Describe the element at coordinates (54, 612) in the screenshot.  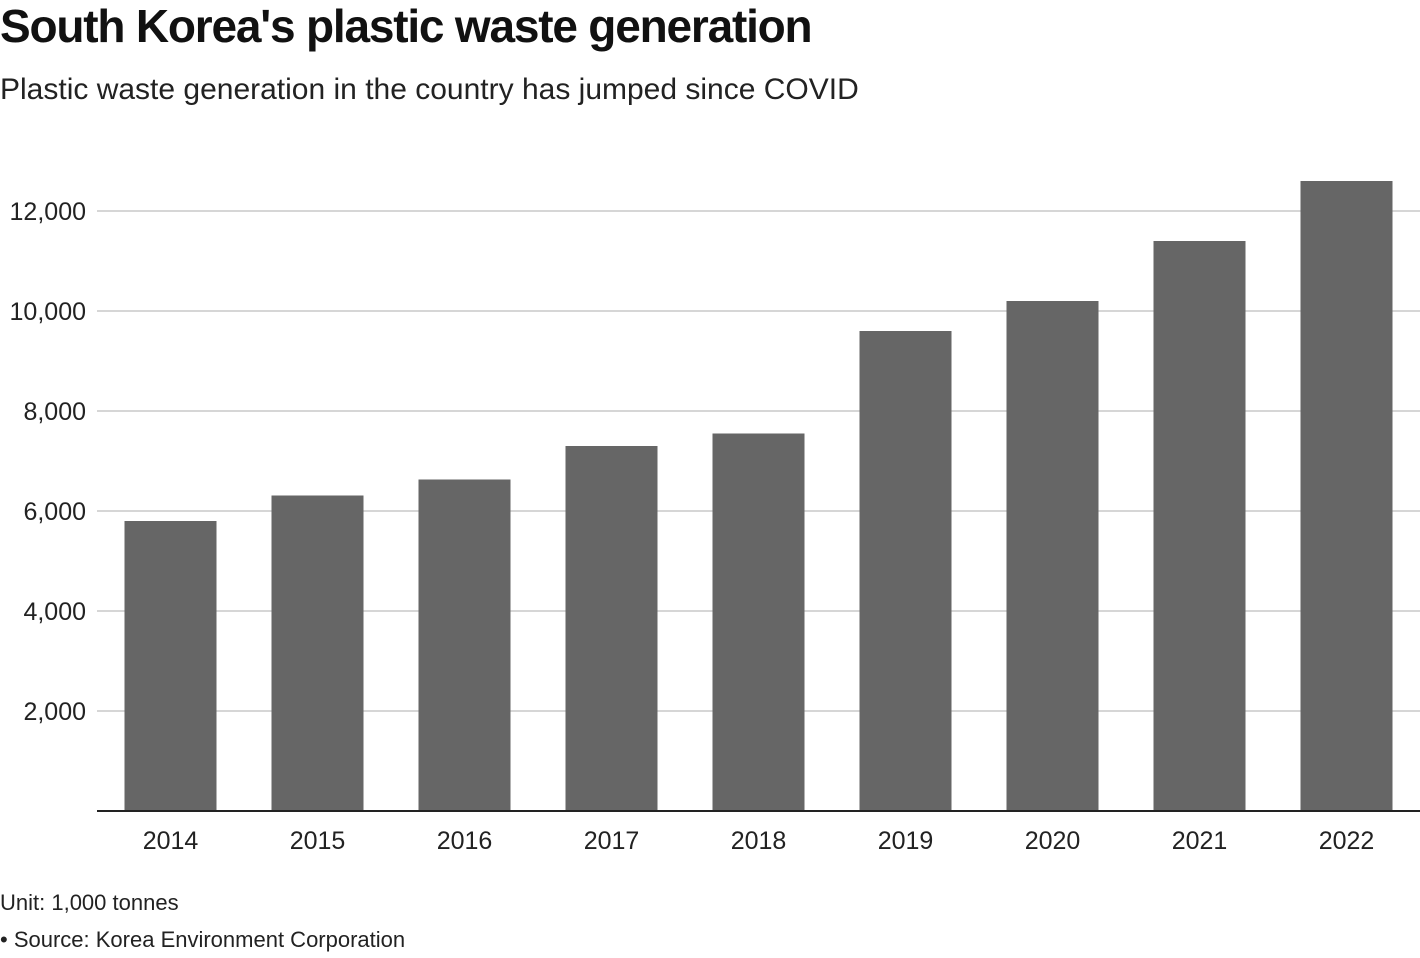
I see `y-tick-label: 4,000` at that location.